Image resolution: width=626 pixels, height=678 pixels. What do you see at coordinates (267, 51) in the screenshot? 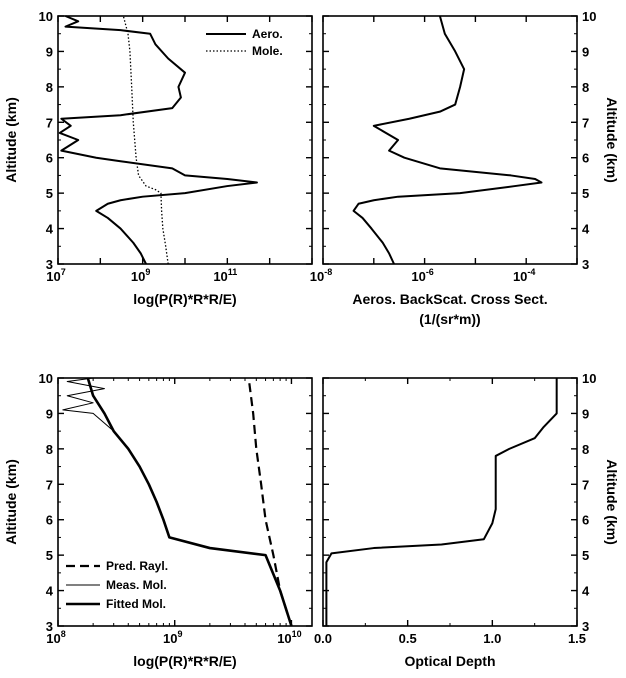
I see `legend-label: Mole.` at bounding box center [267, 51].